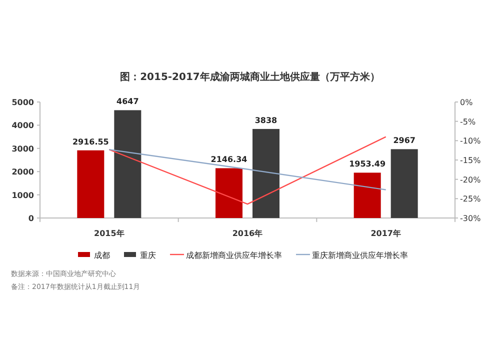  Describe the element at coordinates (467, 102) in the screenshot. I see `y2-tick-label: 0%` at that location.